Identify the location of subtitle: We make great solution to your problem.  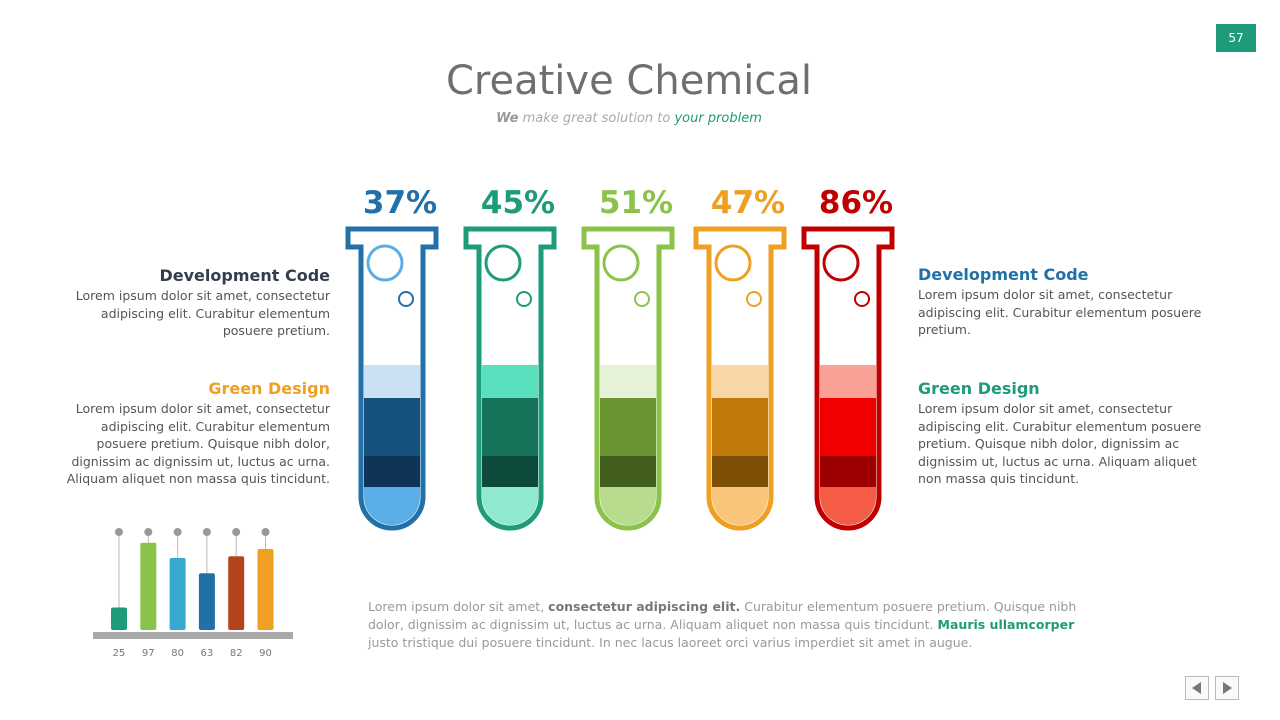
(629, 118).